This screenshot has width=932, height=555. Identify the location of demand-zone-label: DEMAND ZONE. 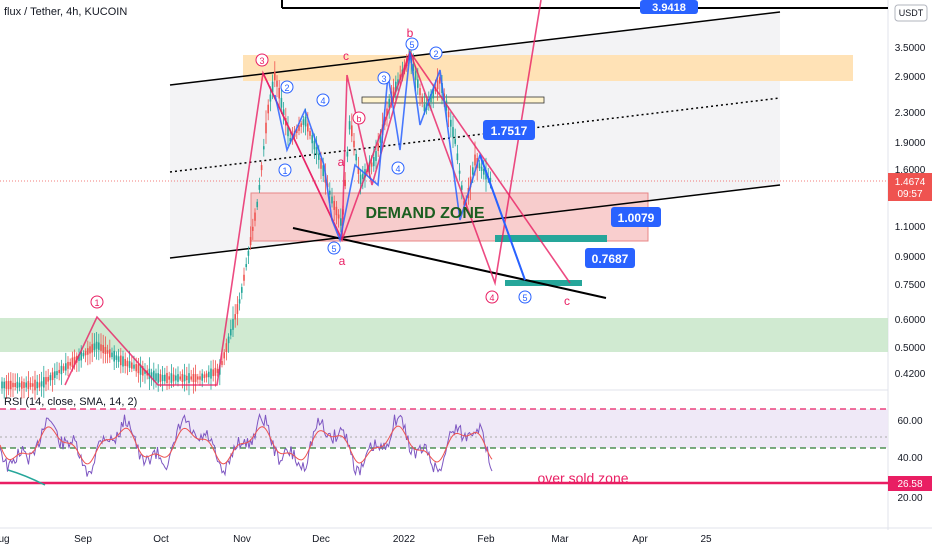
(424, 213).